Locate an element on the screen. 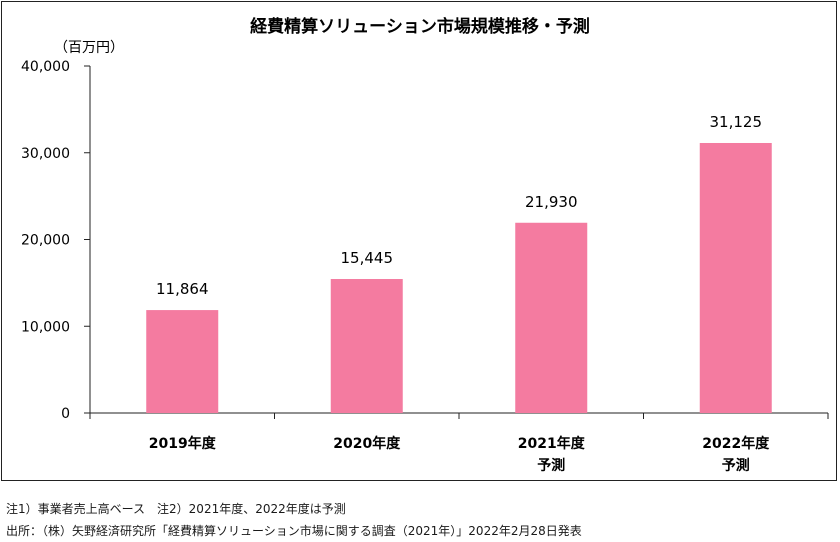 This screenshot has height=542, width=840. x-tick-label: 2020年度 is located at coordinates (367, 443).